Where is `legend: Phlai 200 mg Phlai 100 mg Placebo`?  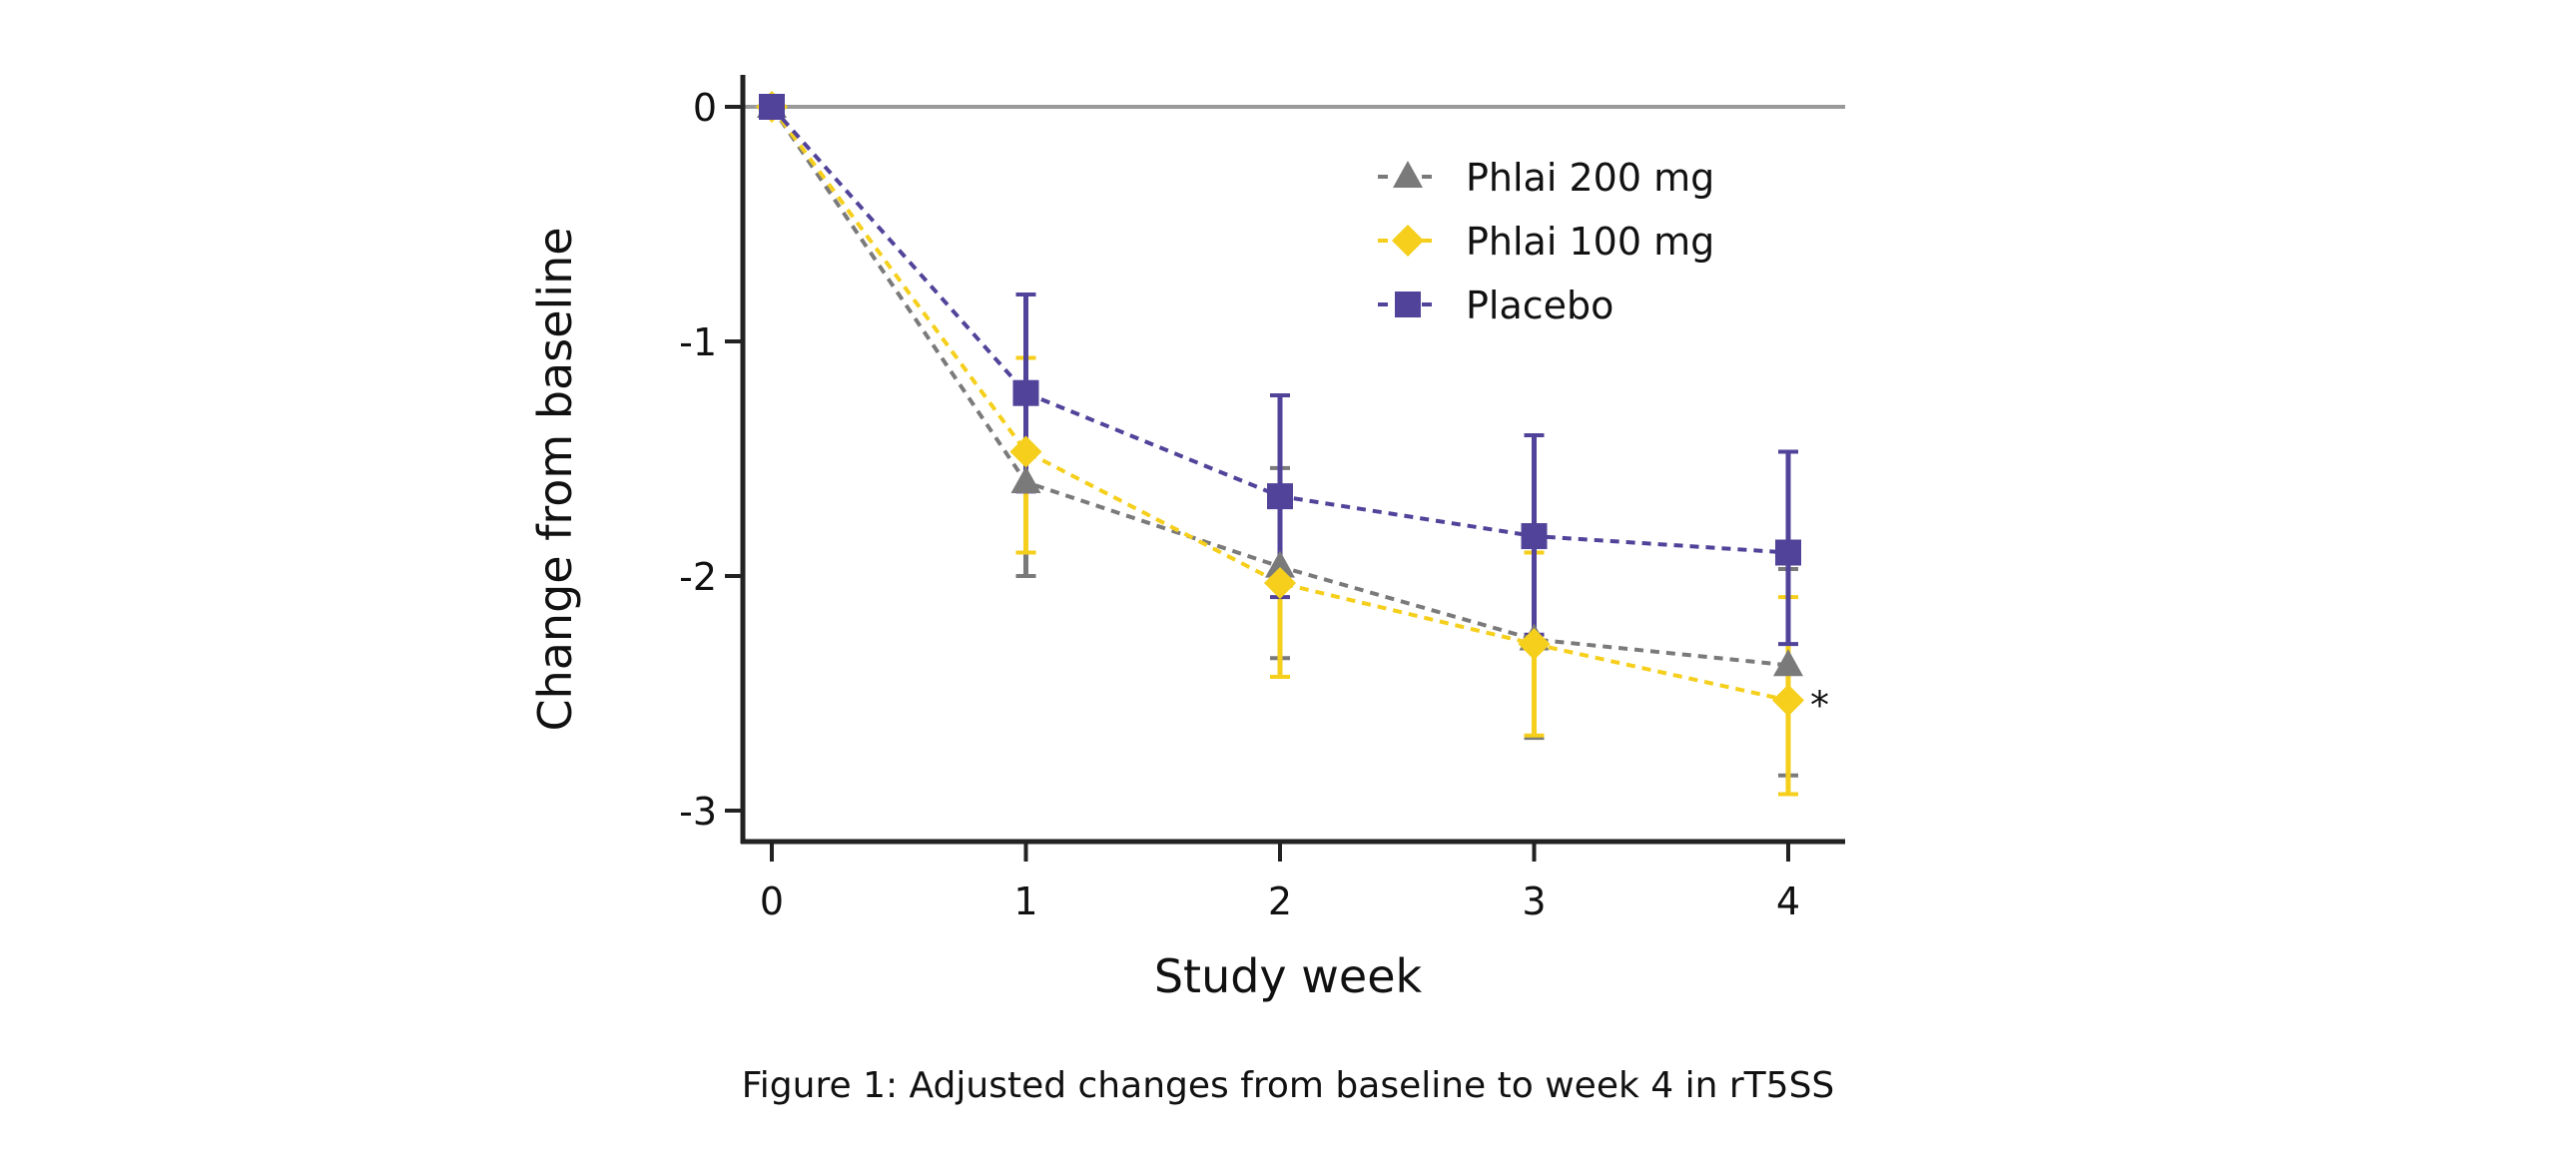
legend: Phlai 200 mg Phlai 100 mg Placebo is located at coordinates (1546, 241).